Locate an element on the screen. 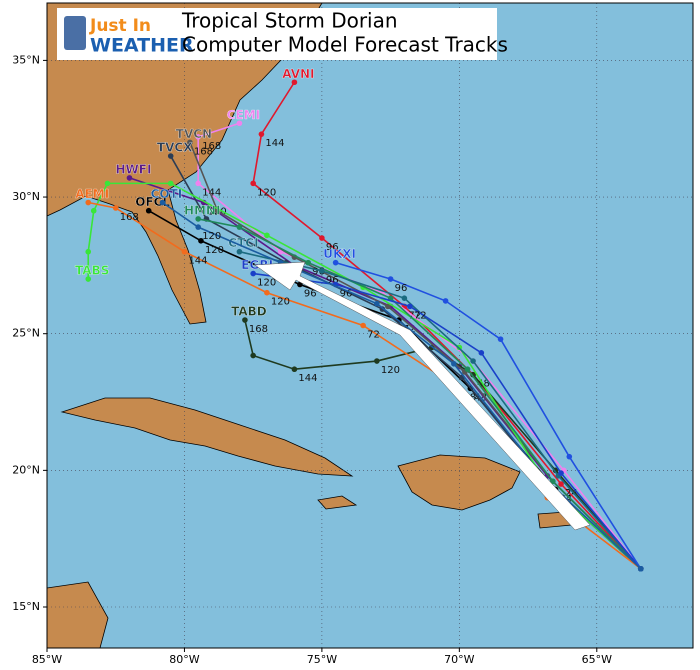  y-tick-label: 35°N is located at coordinates (26, 59).